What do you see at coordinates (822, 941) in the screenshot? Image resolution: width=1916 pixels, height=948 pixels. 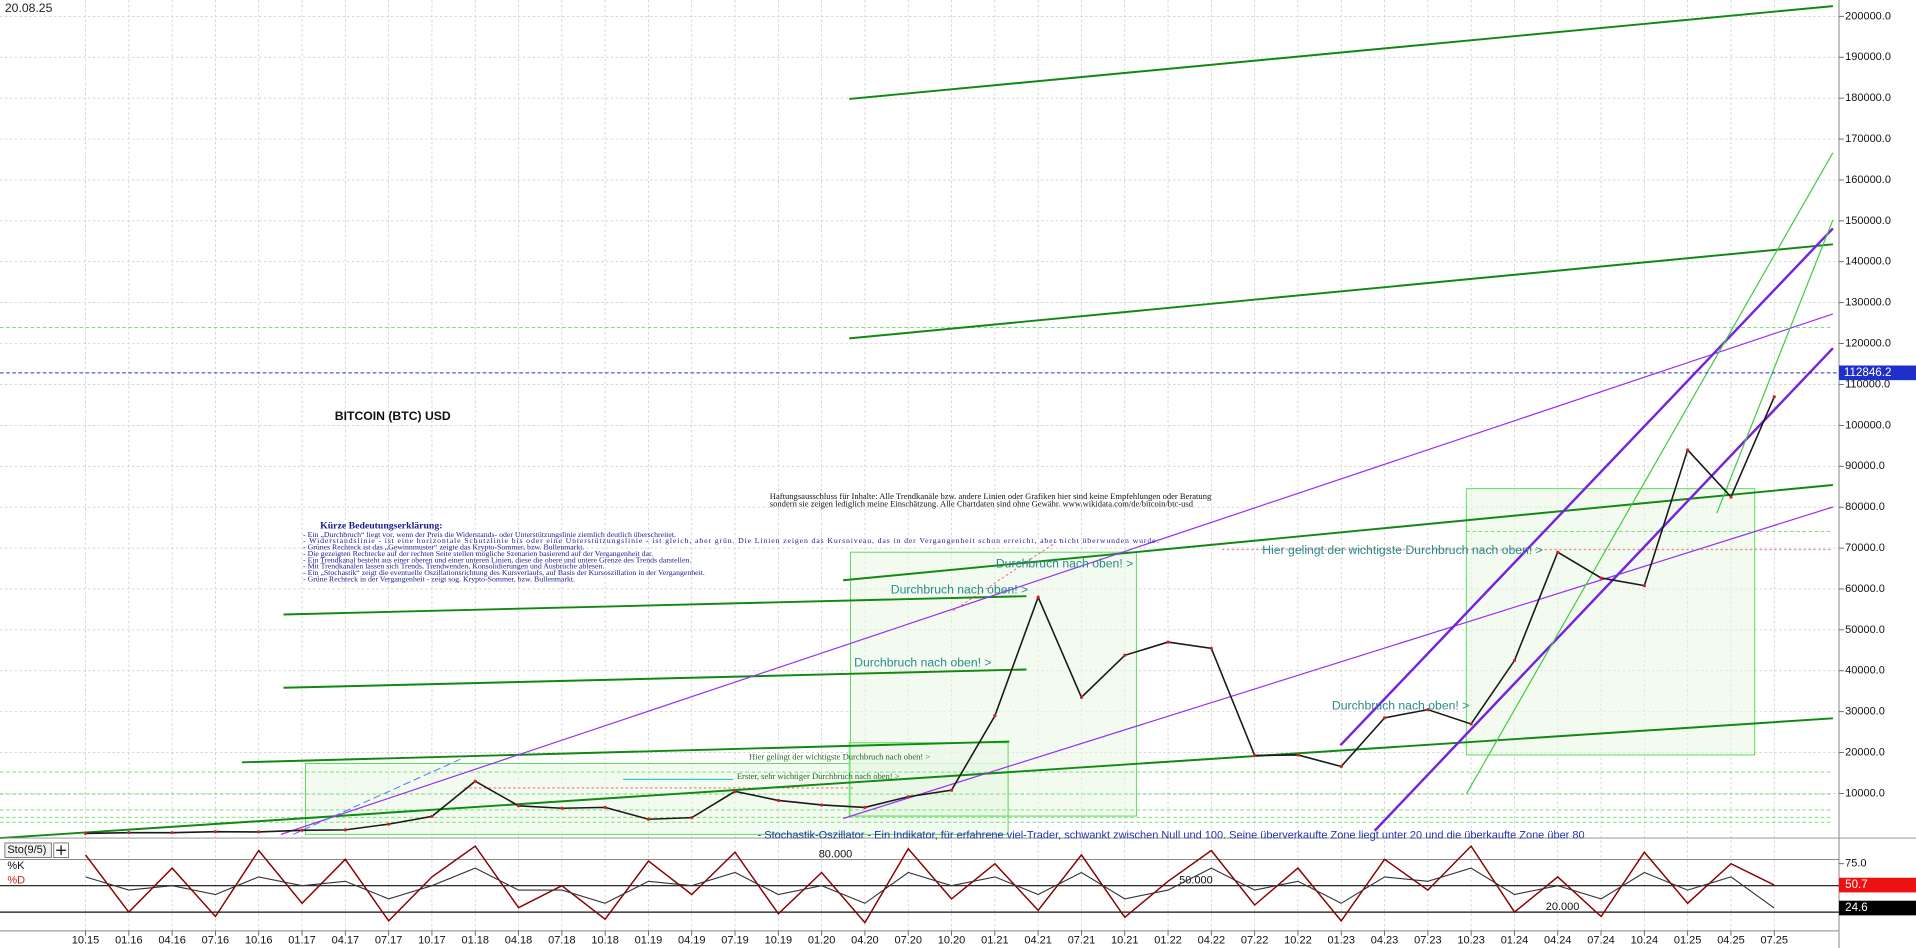 I see `x-tick-label: 01.20` at bounding box center [822, 941].